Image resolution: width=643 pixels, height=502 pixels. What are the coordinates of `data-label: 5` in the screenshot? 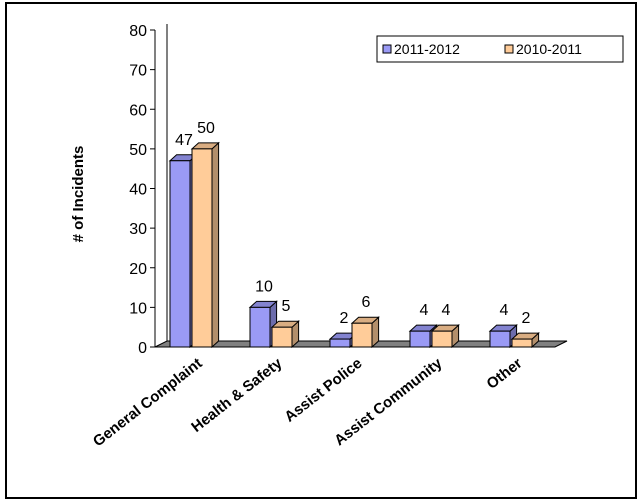 It's located at (286, 306).